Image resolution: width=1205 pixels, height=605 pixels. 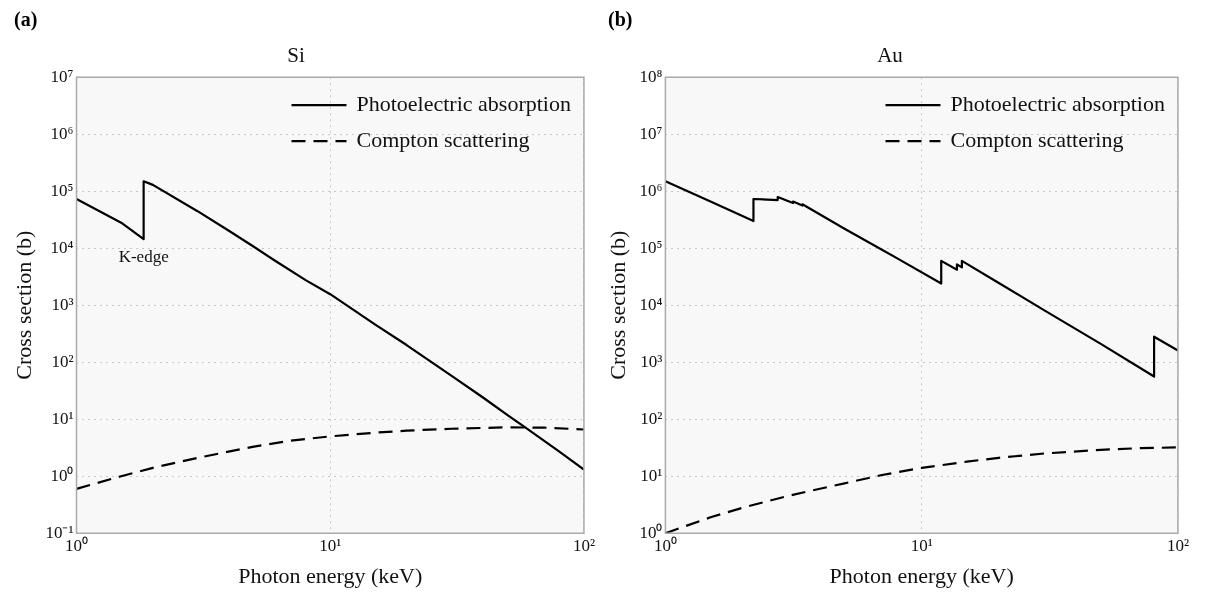 What do you see at coordinates (76, 545) in the screenshot?
I see `x-tick-label: 10⁰` at bounding box center [76, 545].